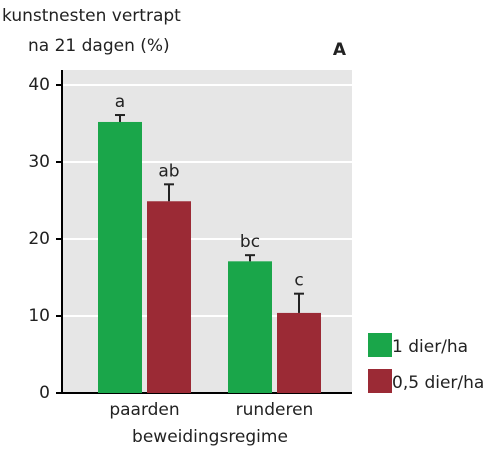 This screenshot has width=499, height=450. What do you see at coordinates (39, 239) in the screenshot?
I see `y-tick-label: 20` at bounding box center [39, 239].